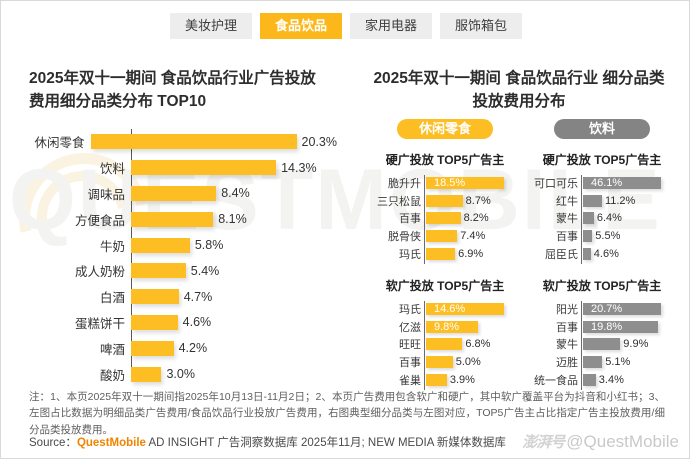  I want to click on advertiser-row: 蒙牛 6.4%, so click(602, 219).